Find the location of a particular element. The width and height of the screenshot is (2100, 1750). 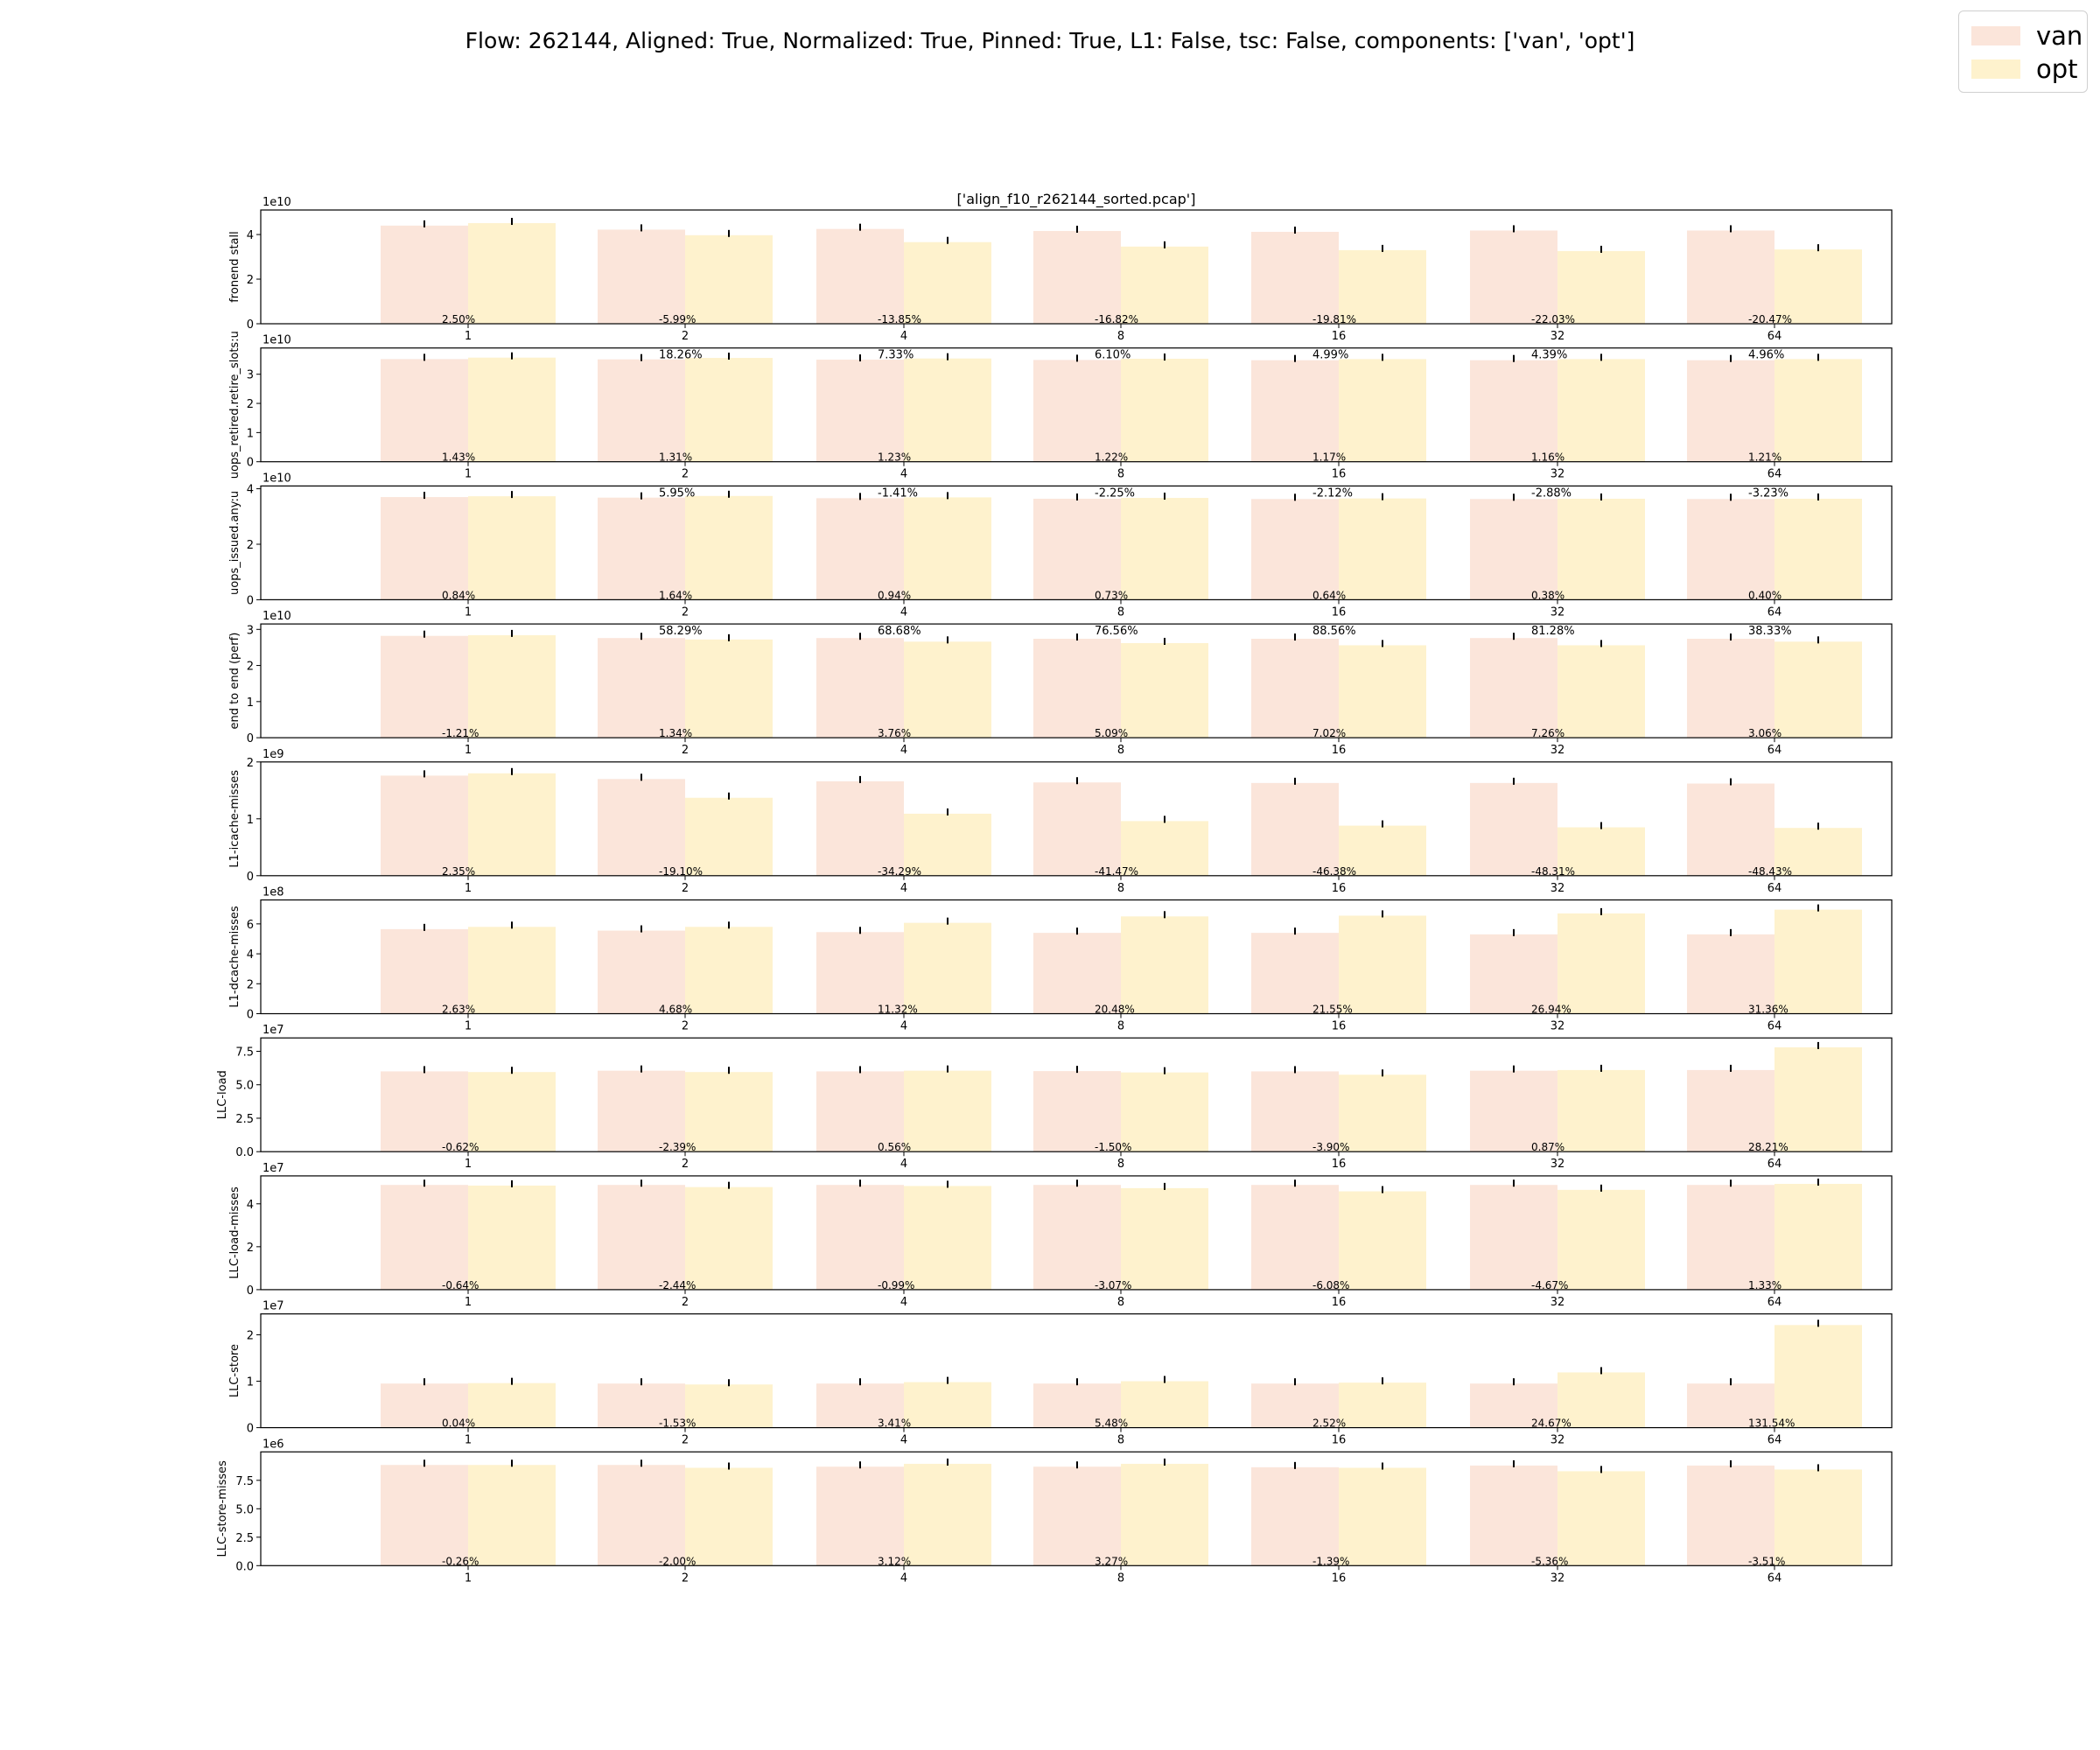

bottom-annotation: 1.17% is located at coordinates (1329, 458).